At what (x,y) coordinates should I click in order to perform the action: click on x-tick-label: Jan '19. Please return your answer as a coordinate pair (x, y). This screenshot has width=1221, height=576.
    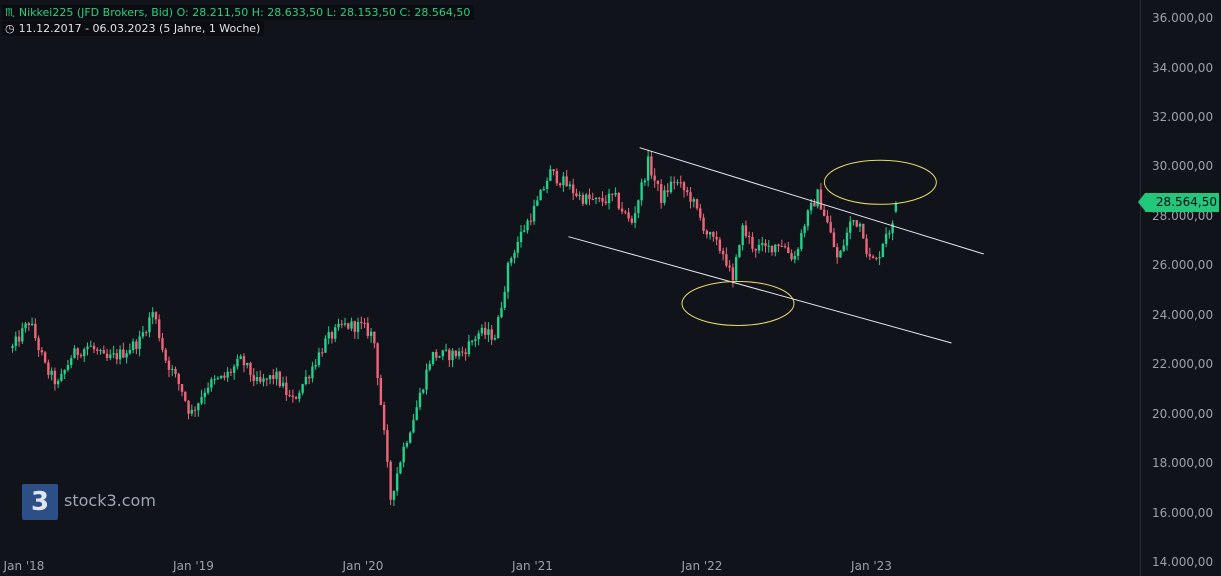
    Looking at the image, I should click on (193, 566).